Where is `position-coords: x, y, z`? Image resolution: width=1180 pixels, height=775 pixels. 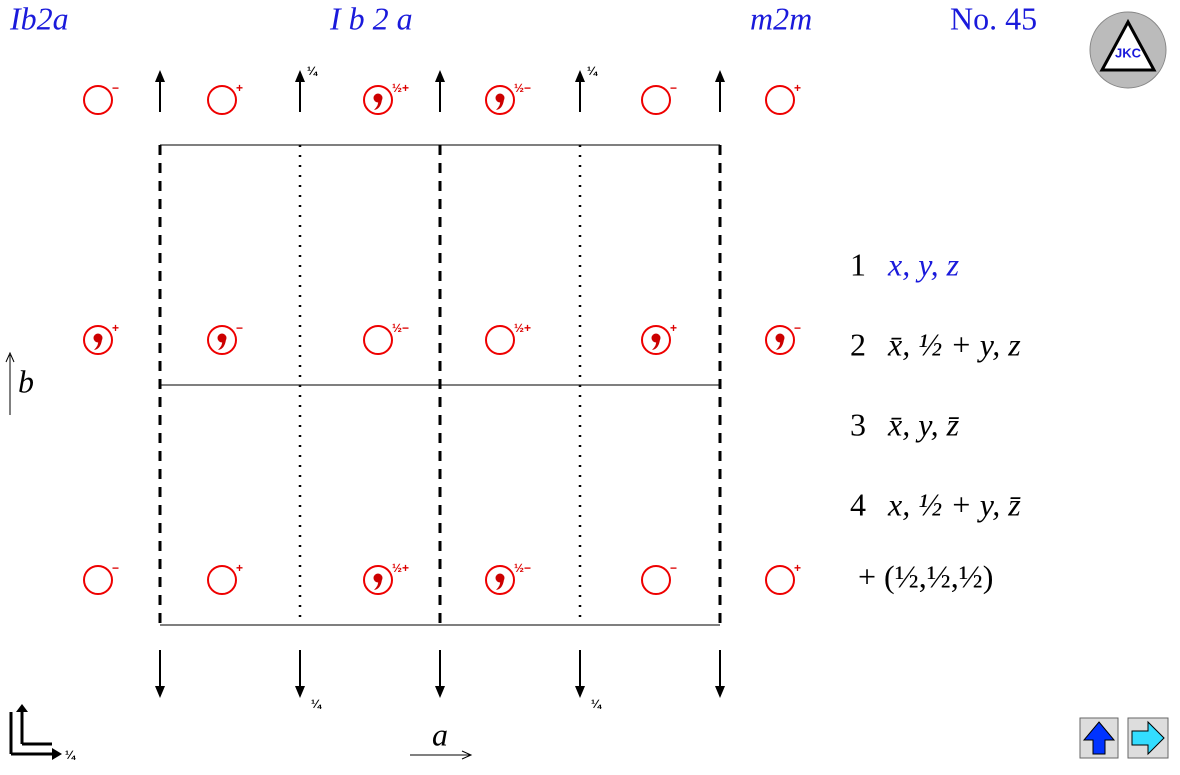 position-coords: x, y, z is located at coordinates (923, 264).